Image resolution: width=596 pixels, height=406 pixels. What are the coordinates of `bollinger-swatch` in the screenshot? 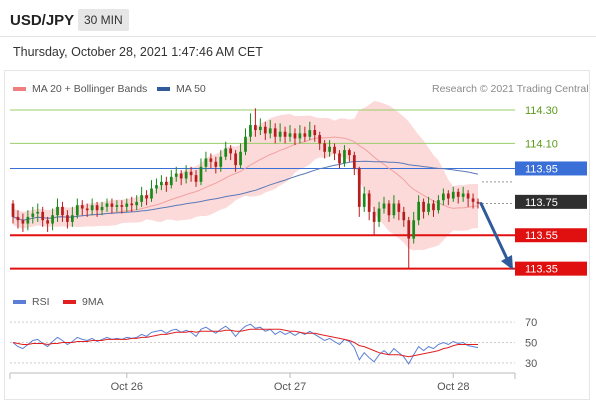 It's located at (19, 89).